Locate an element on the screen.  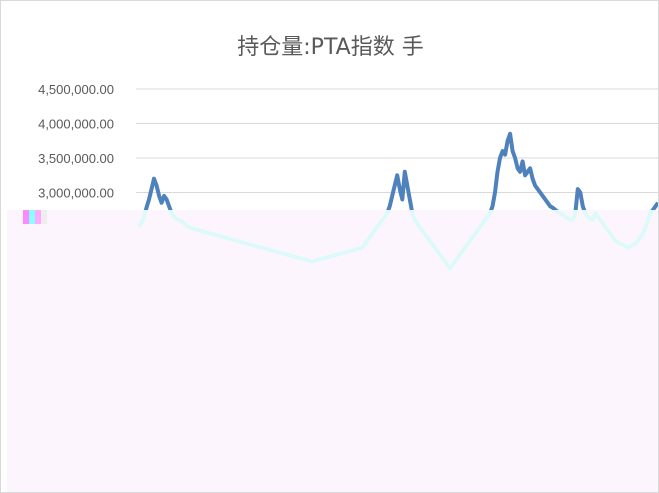
chart-title: 持仓量:PTA指数 手 is located at coordinates (330, 47).